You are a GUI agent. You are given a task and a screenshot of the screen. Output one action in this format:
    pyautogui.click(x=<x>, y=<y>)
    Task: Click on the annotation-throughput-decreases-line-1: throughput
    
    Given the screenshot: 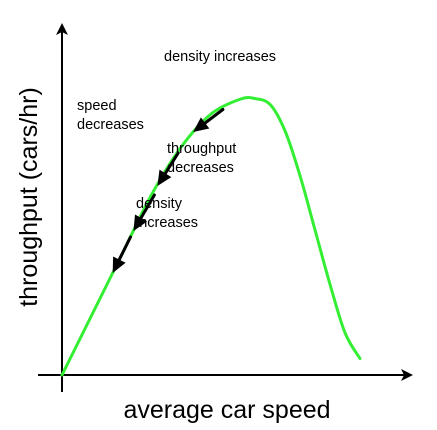 What is the action you would take?
    pyautogui.click(x=201, y=149)
    